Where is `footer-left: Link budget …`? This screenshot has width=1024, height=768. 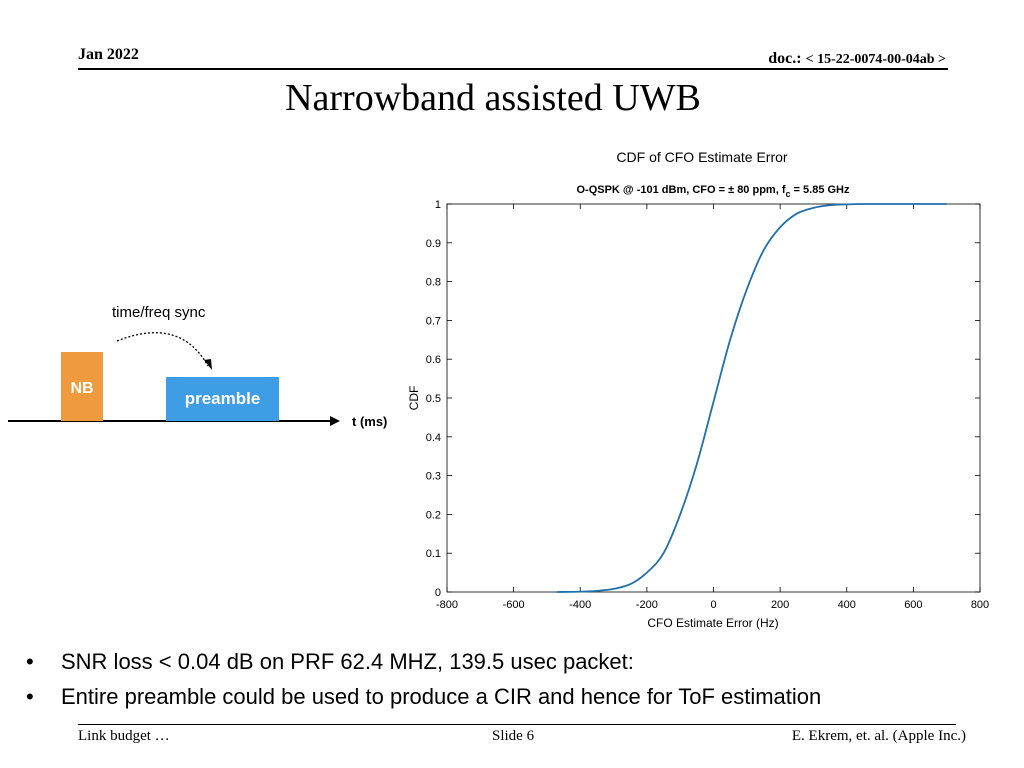 footer-left: Link budget … is located at coordinates (124, 736).